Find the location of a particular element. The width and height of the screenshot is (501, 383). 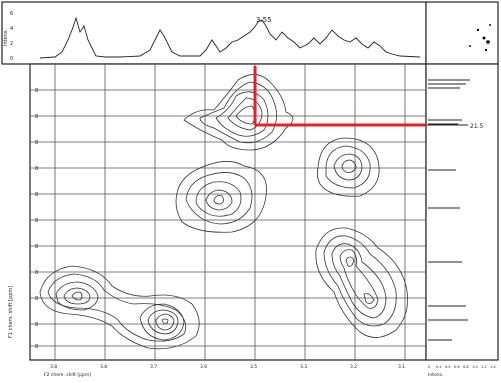

corner-noise is located at coordinates (480, 38).